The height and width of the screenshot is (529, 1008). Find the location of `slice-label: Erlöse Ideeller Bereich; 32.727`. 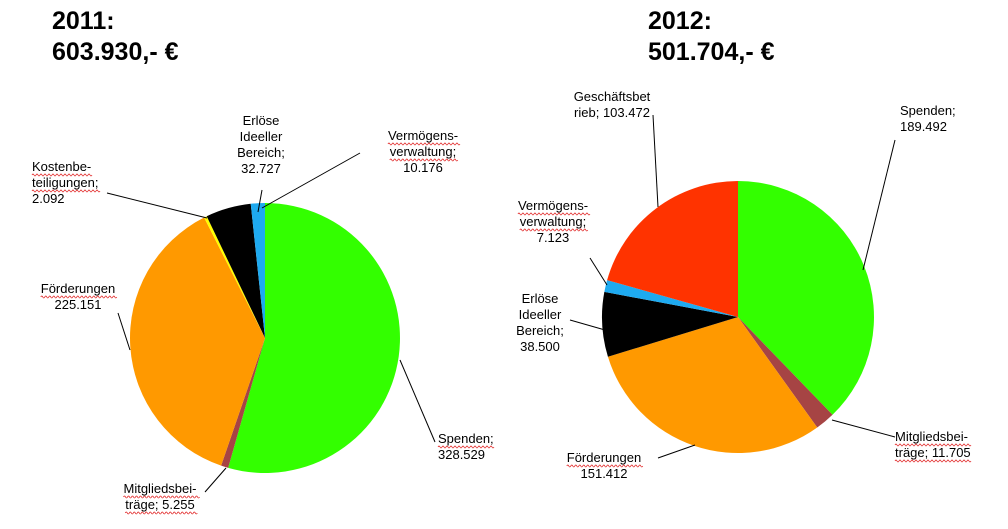

slice-label: Erlöse Ideeller Bereich; 32.727 is located at coordinates (261, 144).